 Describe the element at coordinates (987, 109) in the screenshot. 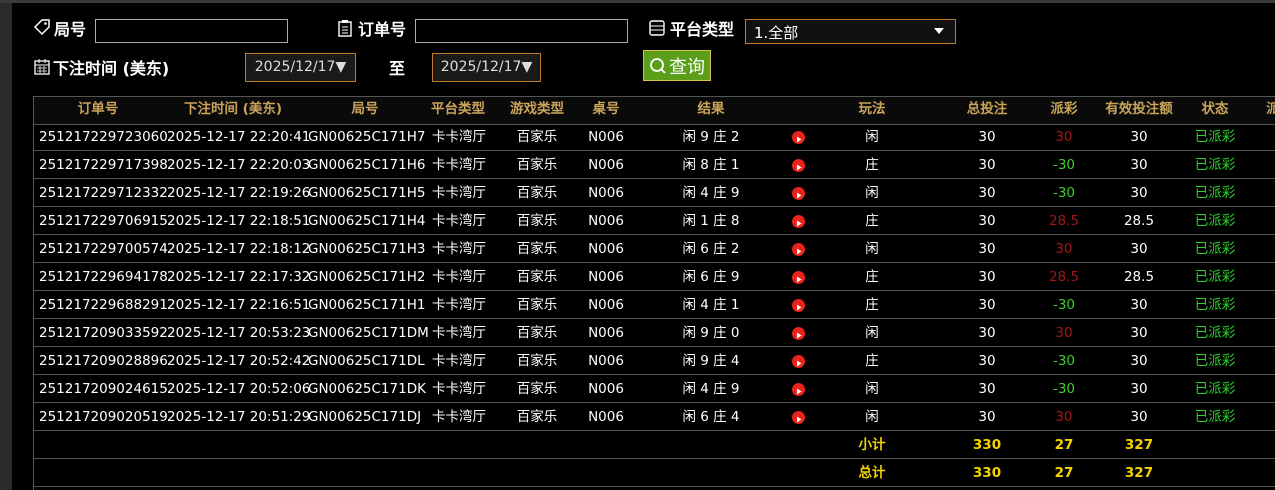

I see `column-header: 总投注` at that location.